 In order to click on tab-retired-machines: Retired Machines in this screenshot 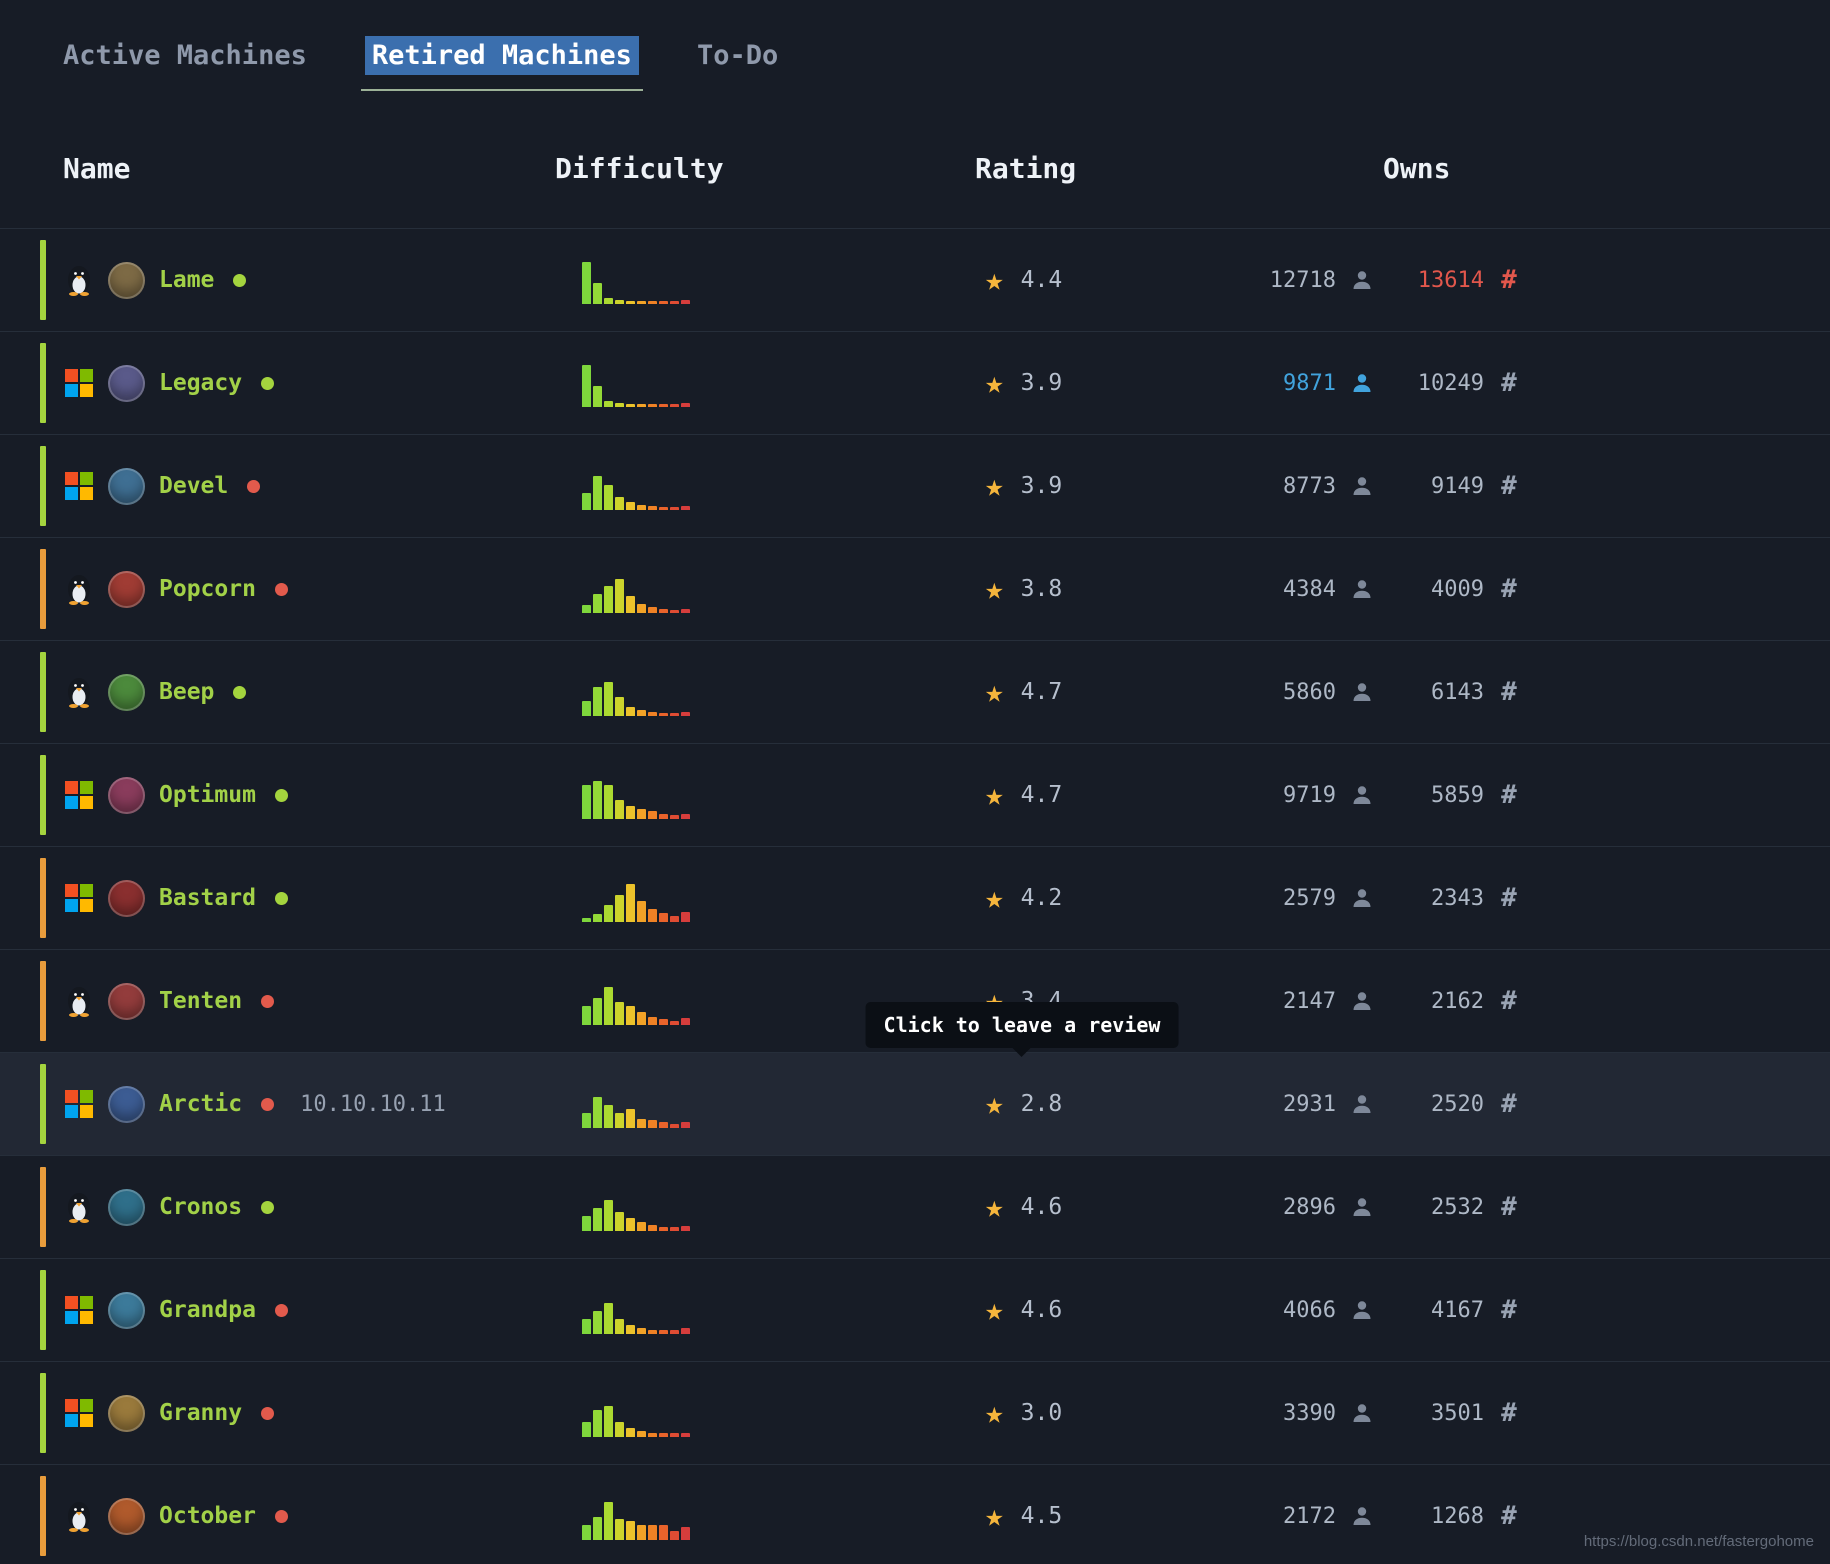, I will do `click(502, 63)`.